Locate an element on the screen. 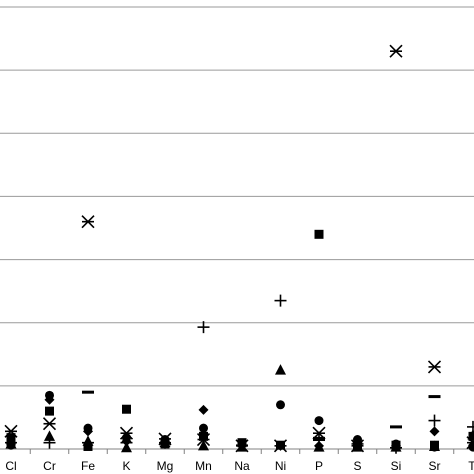 The width and height of the screenshot is (474, 474). point-star-si is located at coordinates (396, 51).